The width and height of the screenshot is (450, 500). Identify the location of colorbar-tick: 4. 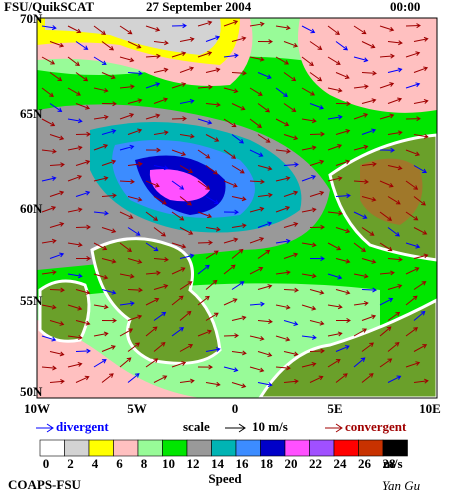
(95, 463).